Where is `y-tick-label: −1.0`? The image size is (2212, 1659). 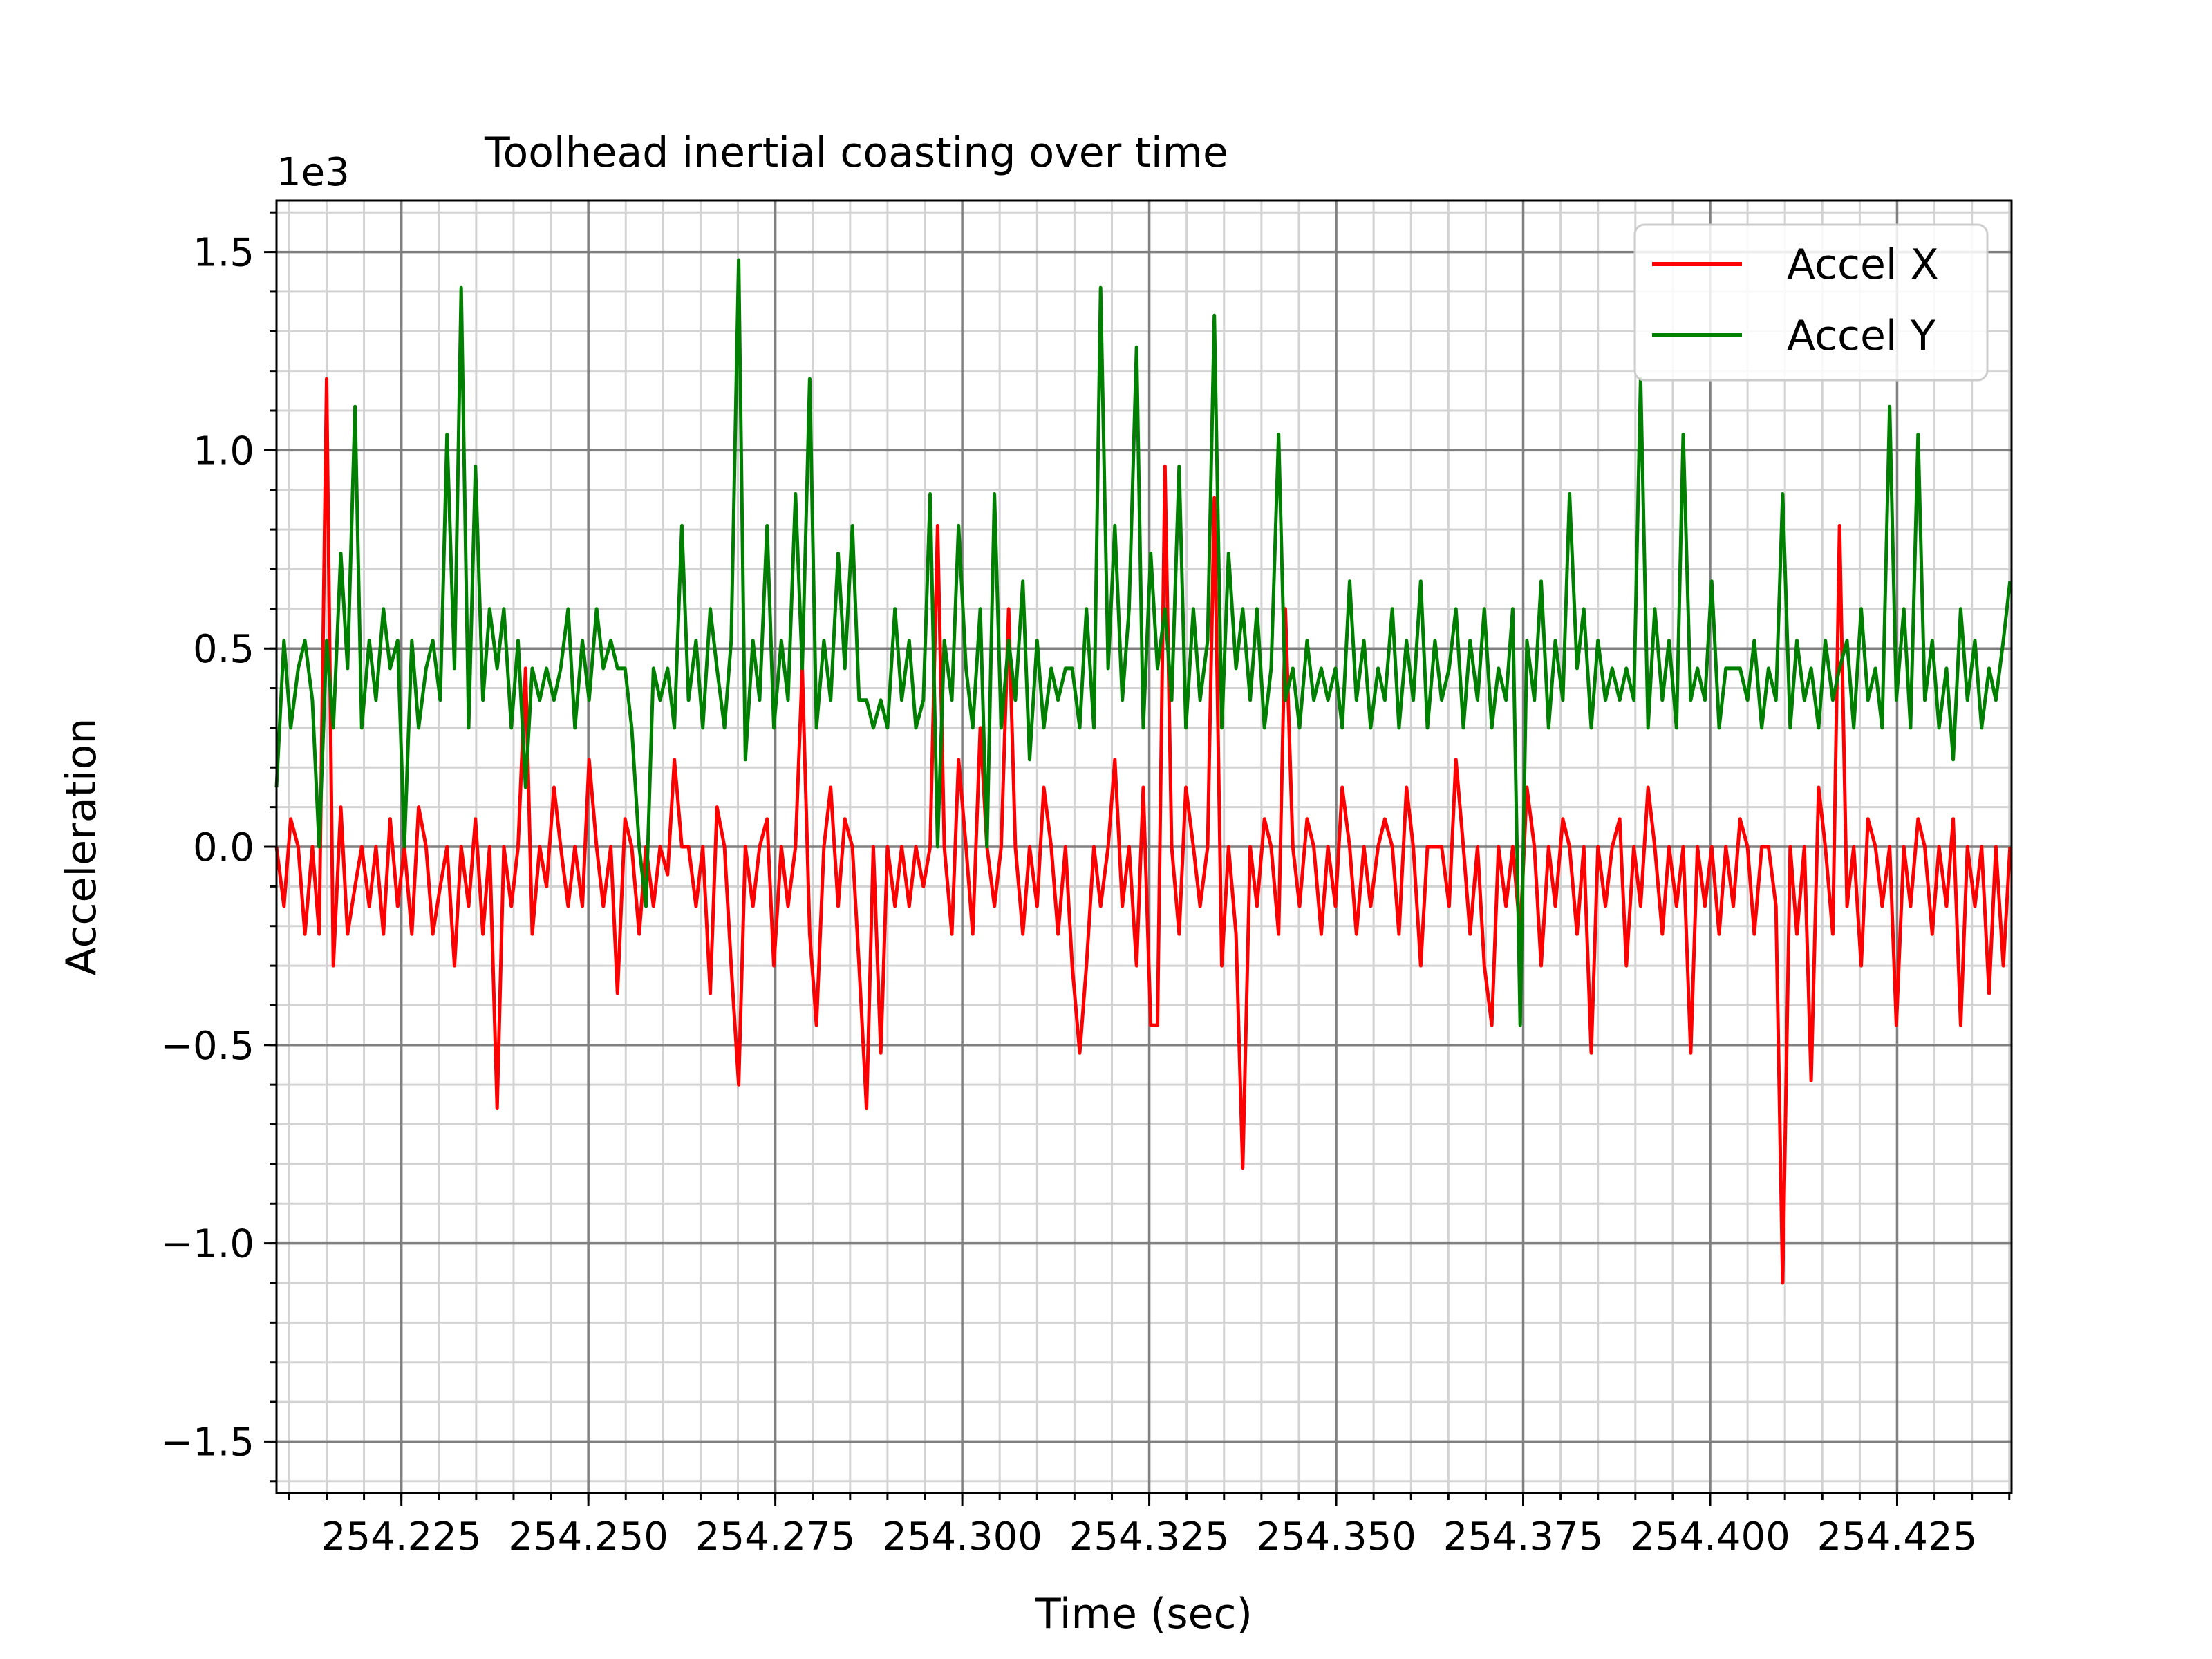
y-tick-label: −1.0 is located at coordinates (207, 1244).